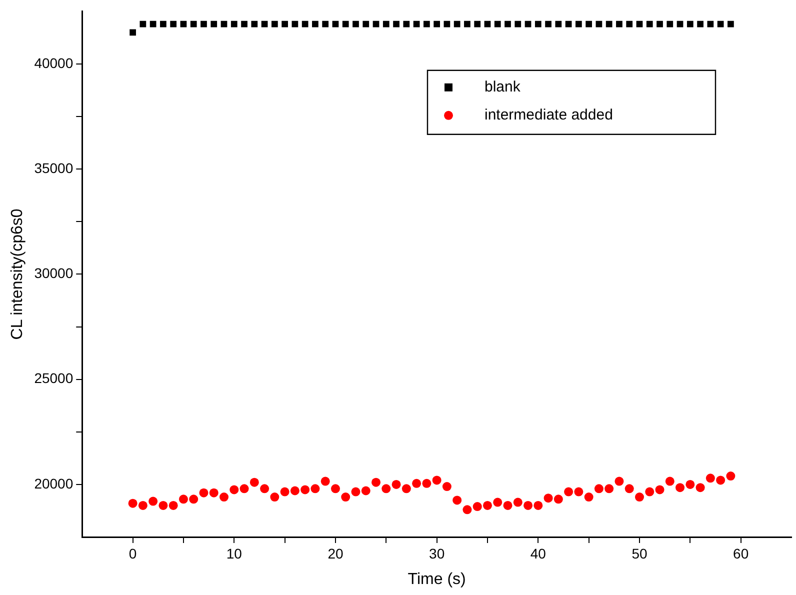  What do you see at coordinates (132, 553) in the screenshot?
I see `x-tick-label: 0` at bounding box center [132, 553].